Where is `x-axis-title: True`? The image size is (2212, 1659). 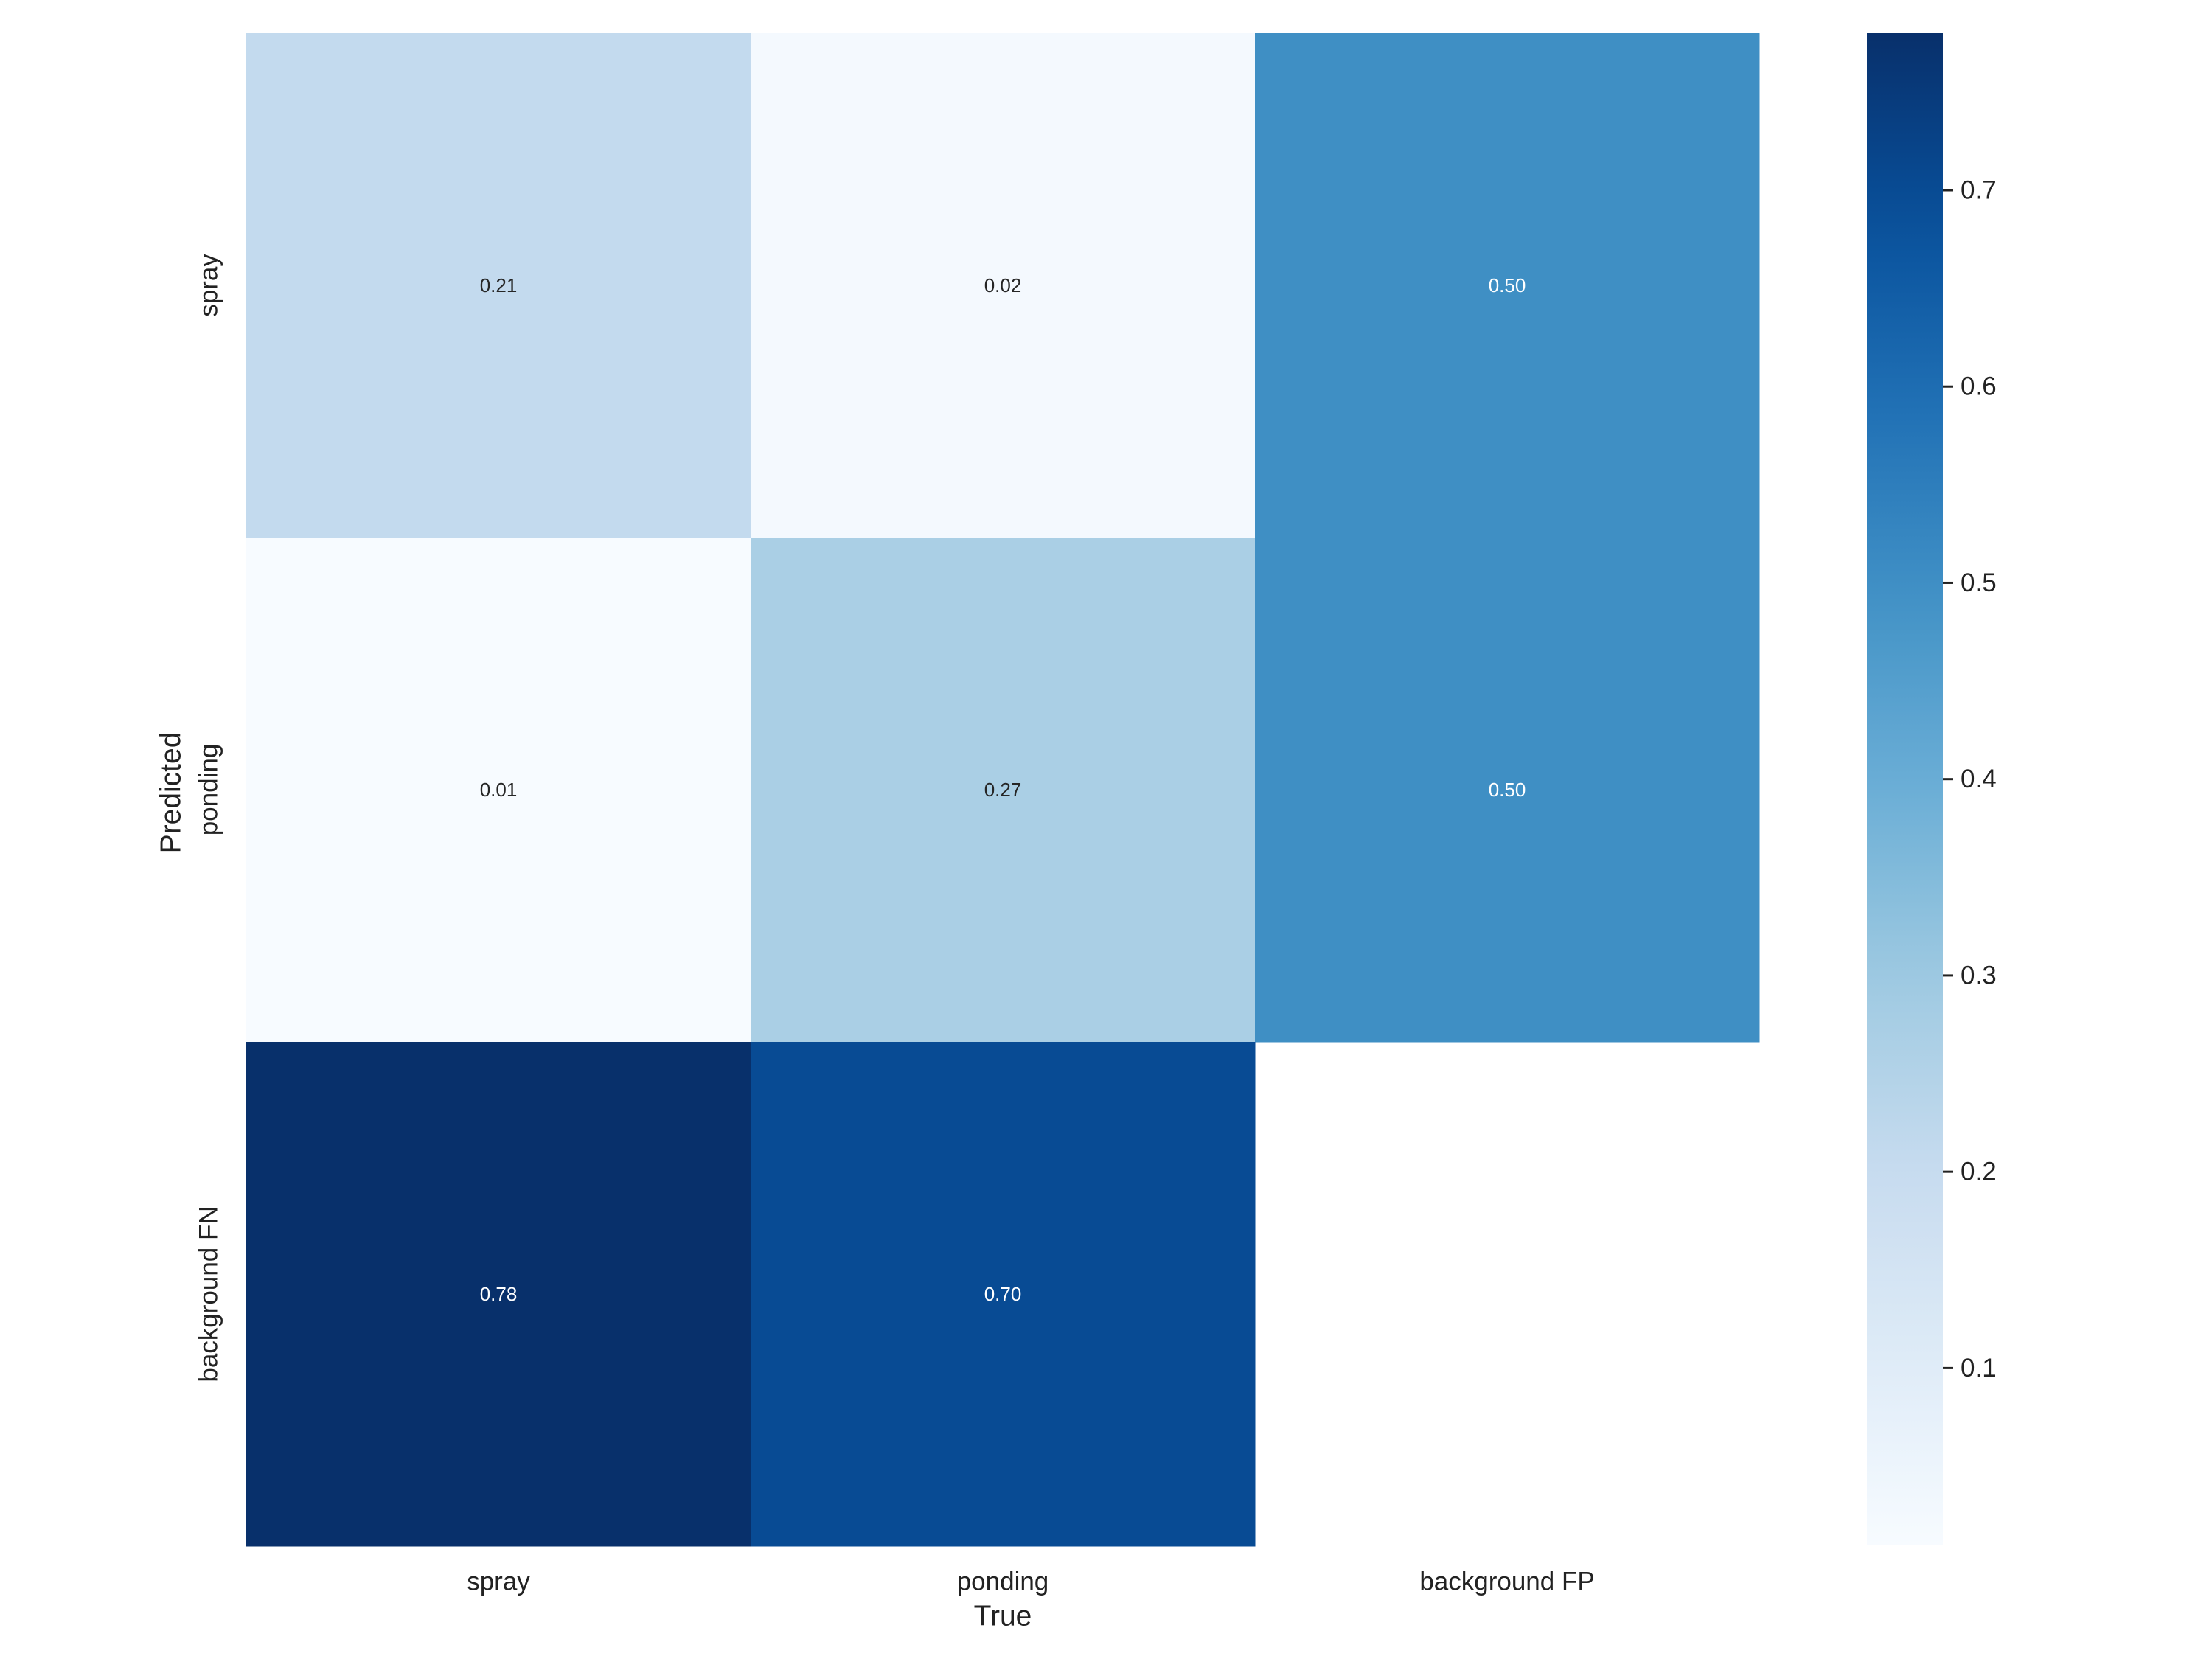 x-axis-title: True is located at coordinates (1003, 1616).